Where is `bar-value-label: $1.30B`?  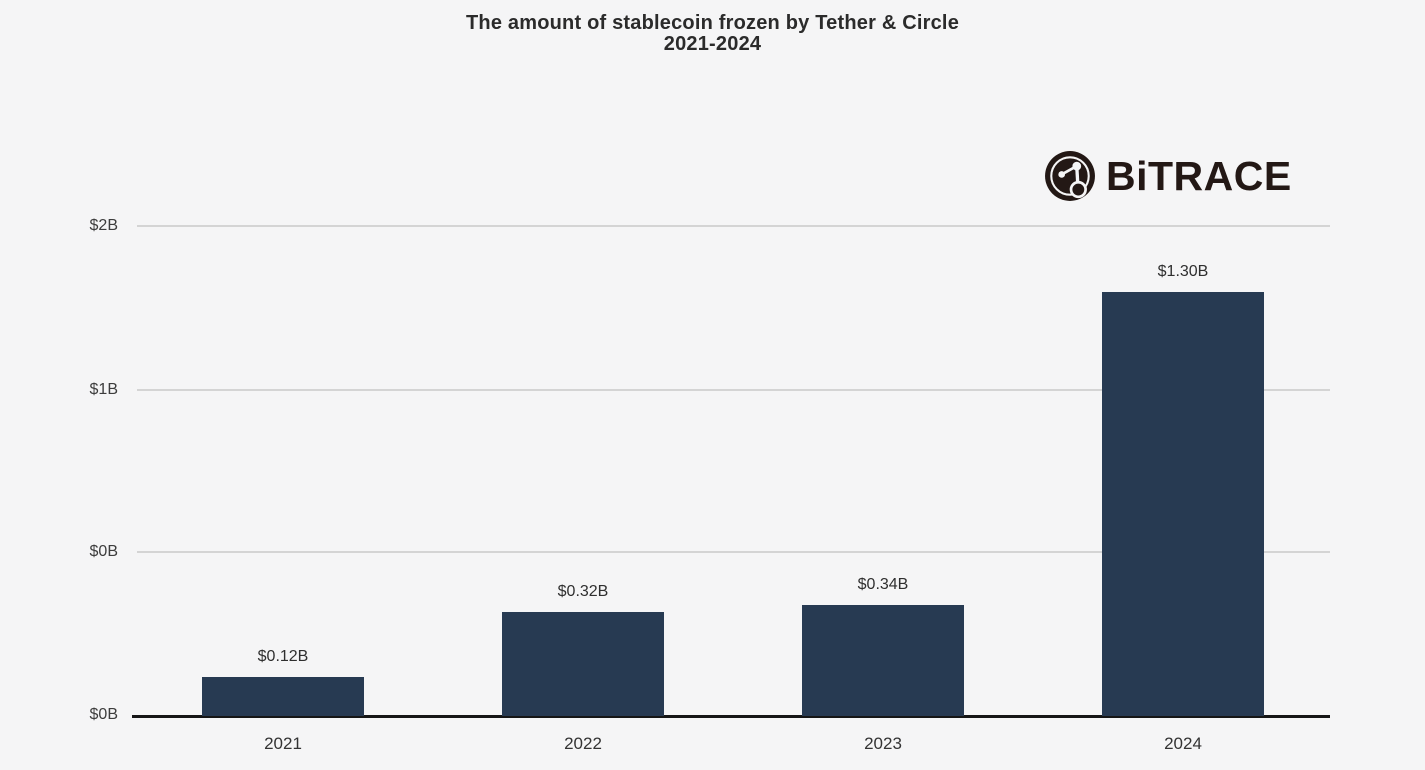
bar-value-label: $1.30B is located at coordinates (1183, 271).